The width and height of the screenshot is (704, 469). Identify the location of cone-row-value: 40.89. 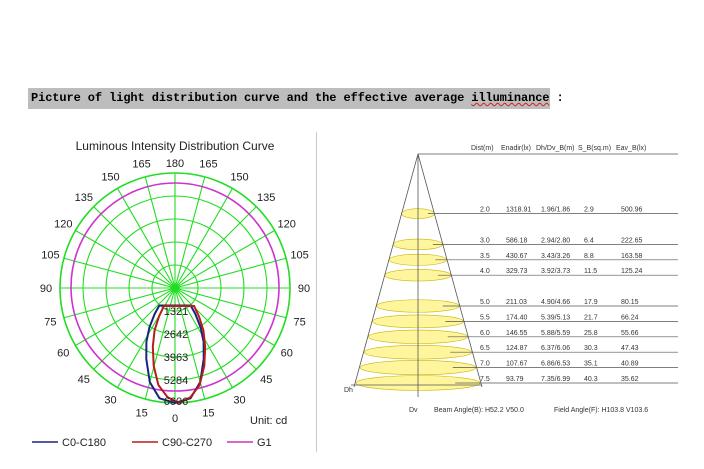
(630, 364).